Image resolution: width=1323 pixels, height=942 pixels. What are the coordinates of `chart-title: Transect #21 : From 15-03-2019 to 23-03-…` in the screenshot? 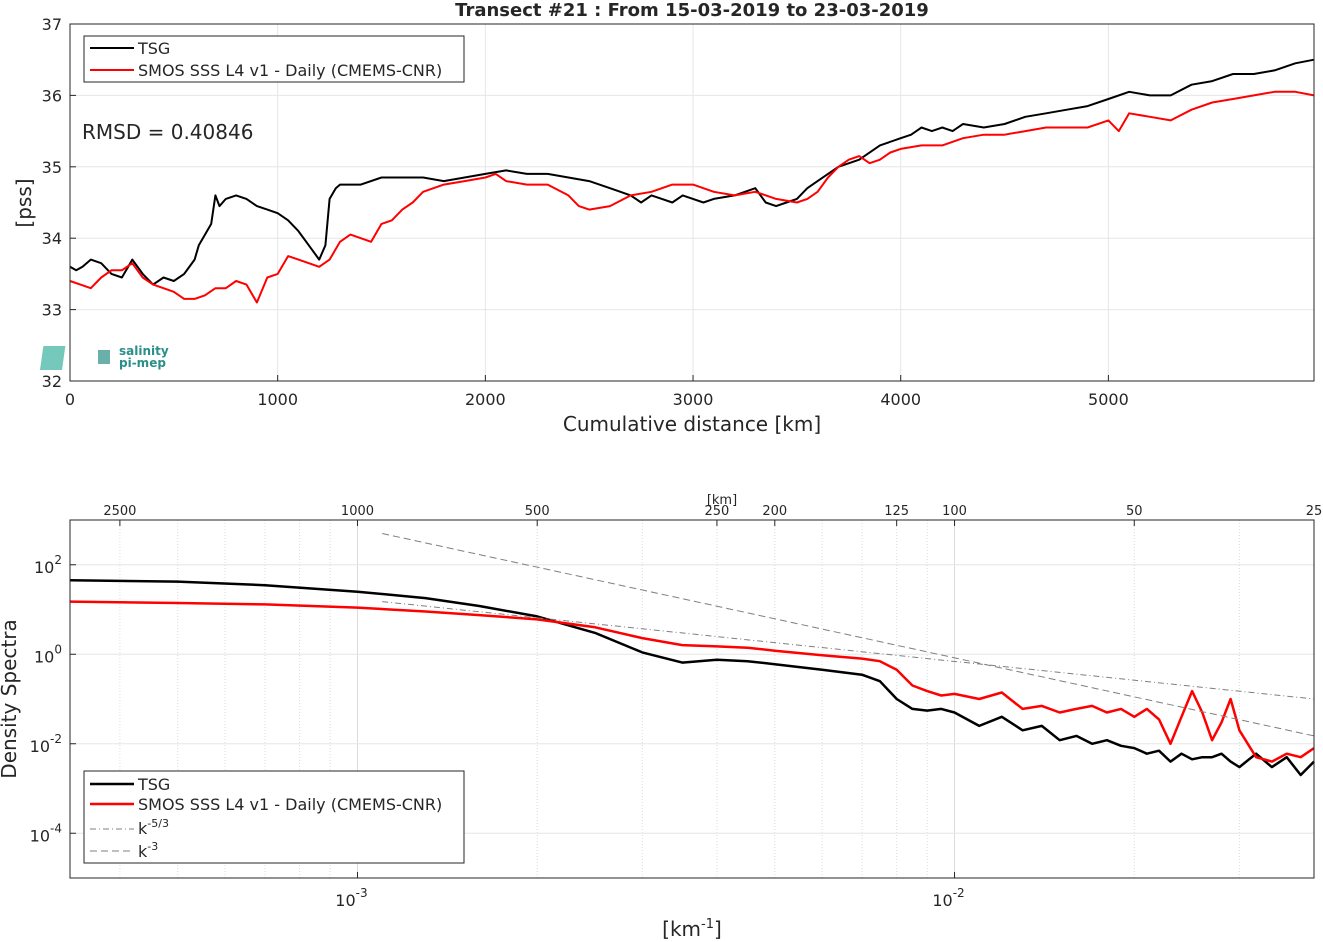 It's located at (692, 10).